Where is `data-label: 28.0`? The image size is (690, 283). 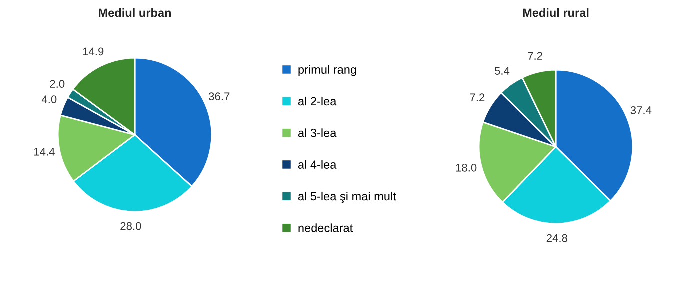
data-label: 28.0 is located at coordinates (131, 226).